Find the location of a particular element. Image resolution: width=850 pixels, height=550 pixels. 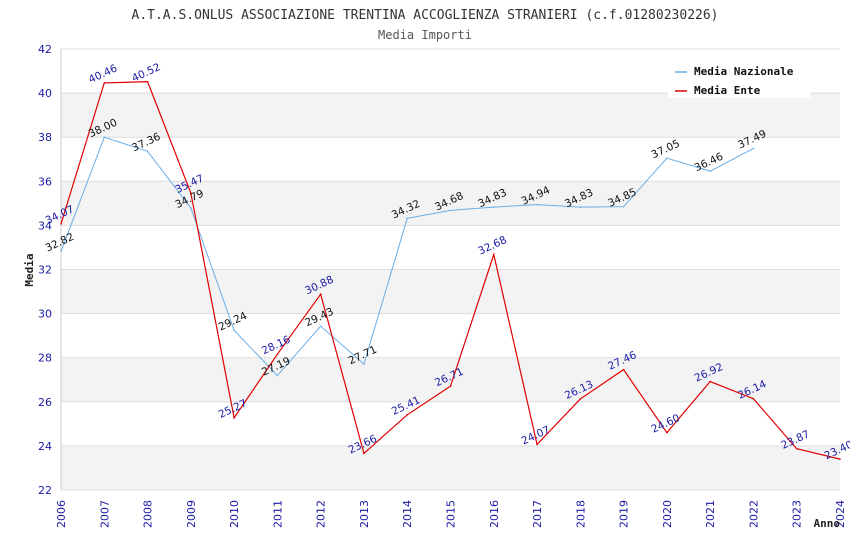

y-tick-label: 26 is located at coordinates (45, 402).